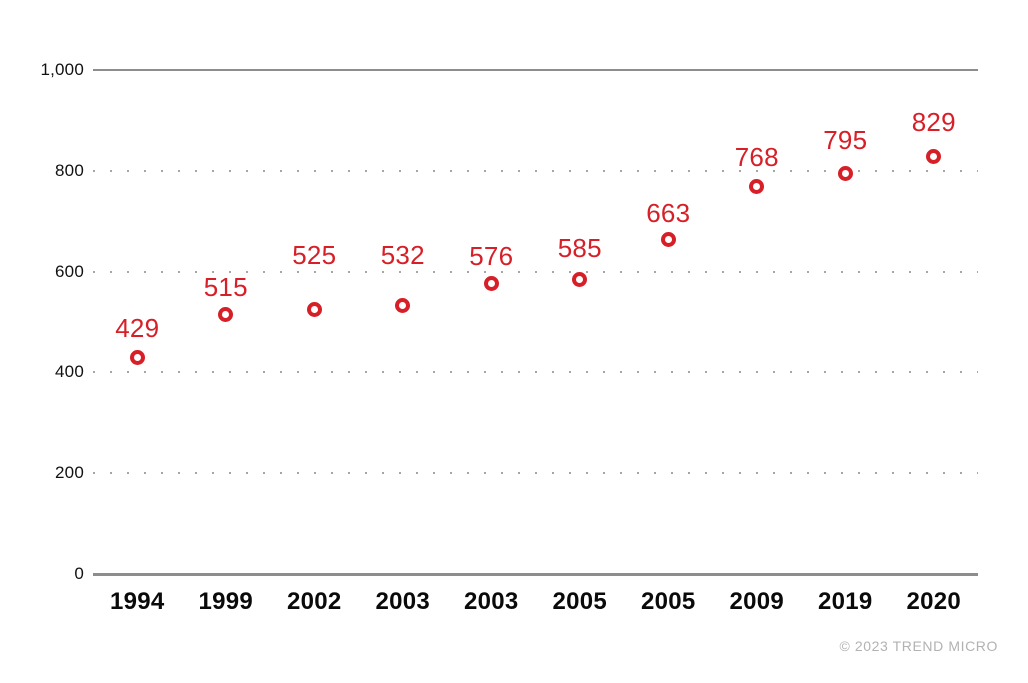 Image resolution: width=1028 pixels, height=683 pixels. Describe the element at coordinates (226, 601) in the screenshot. I see `x-tick-label: 1999` at that location.